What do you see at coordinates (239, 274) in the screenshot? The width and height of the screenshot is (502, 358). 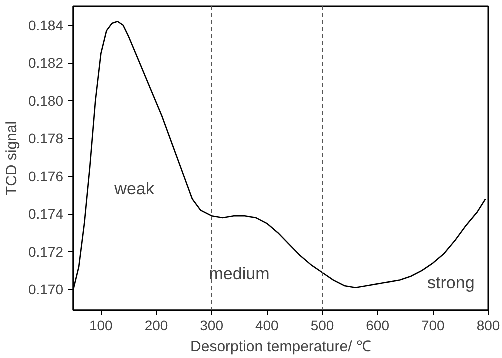 I see `annotation: medium` at bounding box center [239, 274].